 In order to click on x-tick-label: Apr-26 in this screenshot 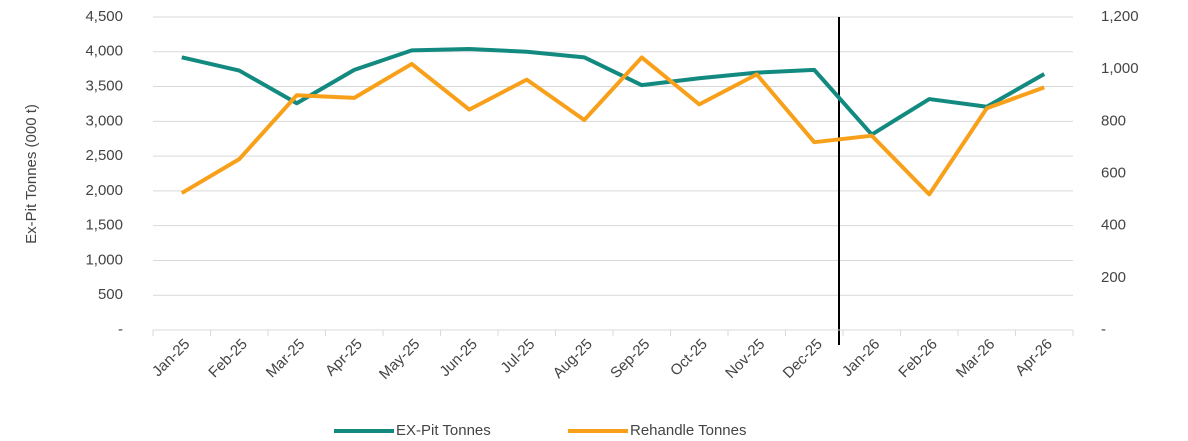, I will do `click(1034, 358)`.